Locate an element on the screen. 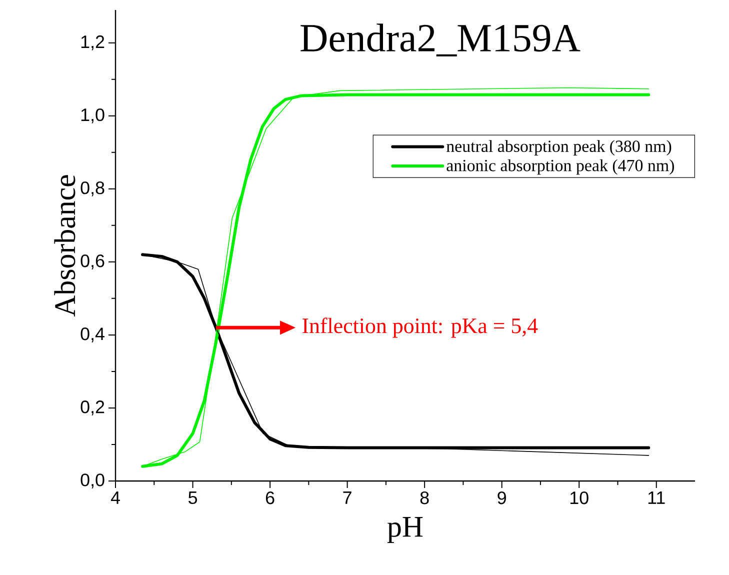 The height and width of the screenshot is (575, 729). y-tick-label: 0,6 is located at coordinates (92, 262).